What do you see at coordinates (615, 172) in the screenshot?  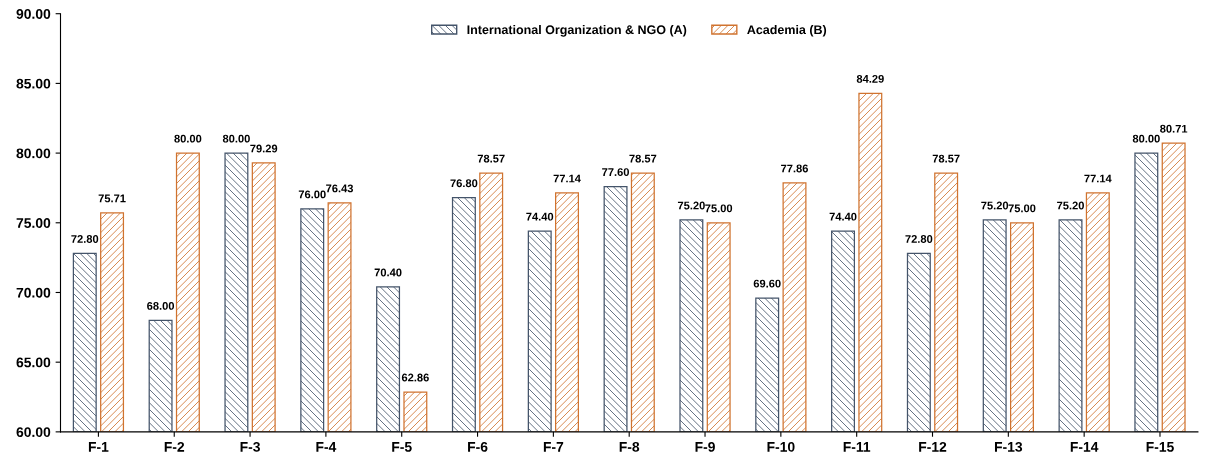 I see `data-label: 77.60` at bounding box center [615, 172].